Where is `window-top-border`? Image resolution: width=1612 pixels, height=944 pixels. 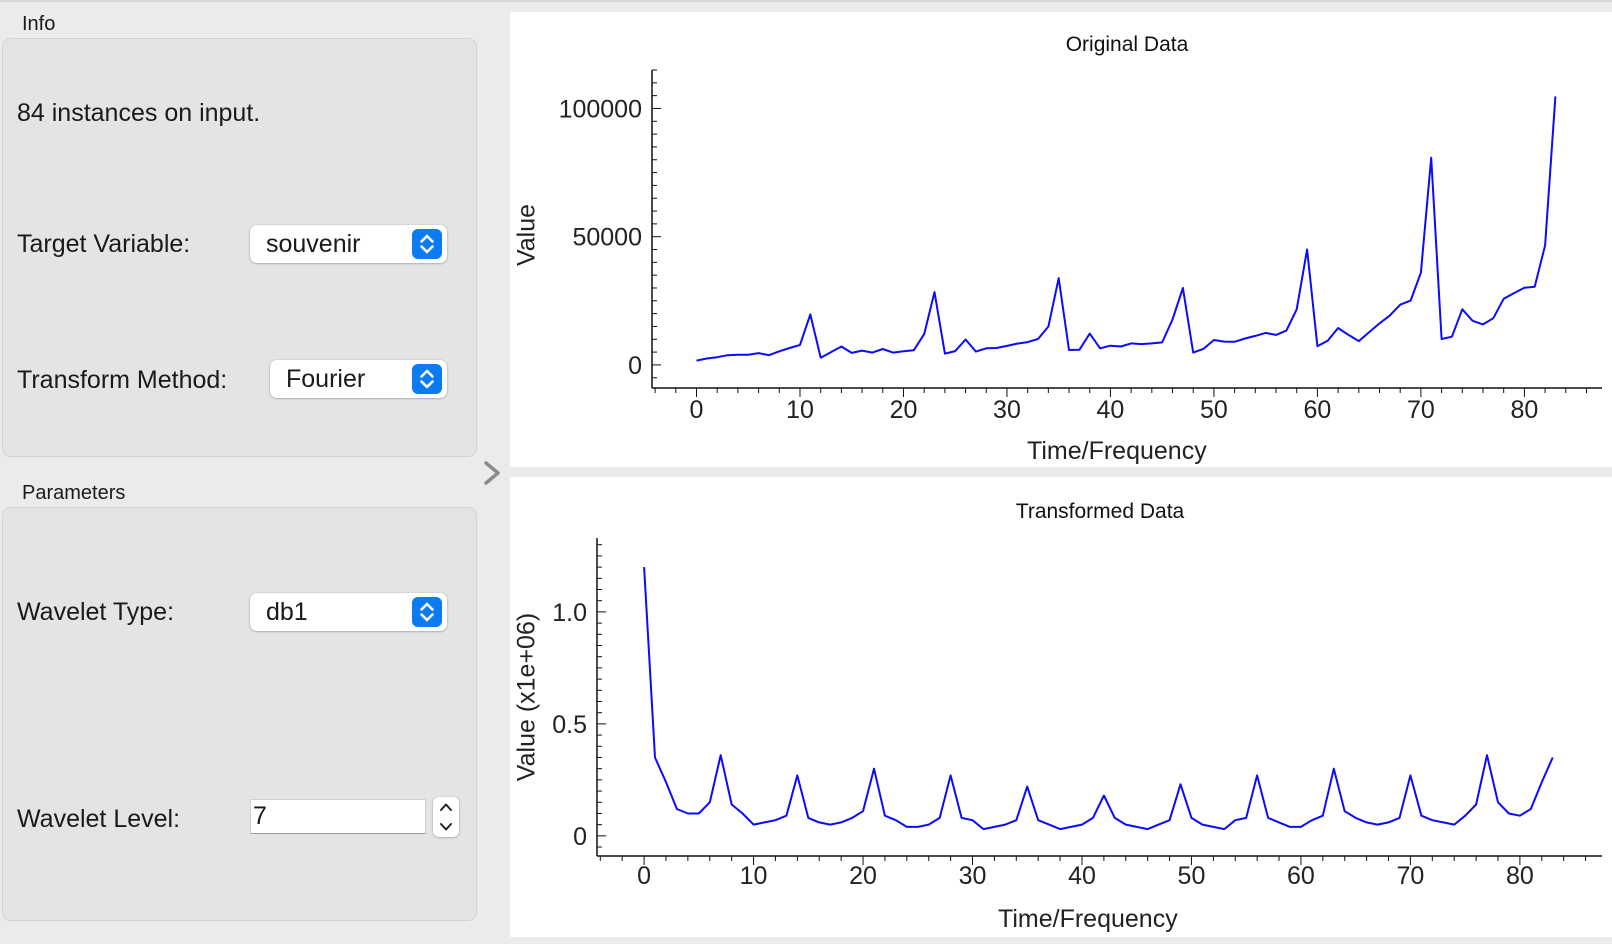 window-top-border is located at coordinates (806, 1).